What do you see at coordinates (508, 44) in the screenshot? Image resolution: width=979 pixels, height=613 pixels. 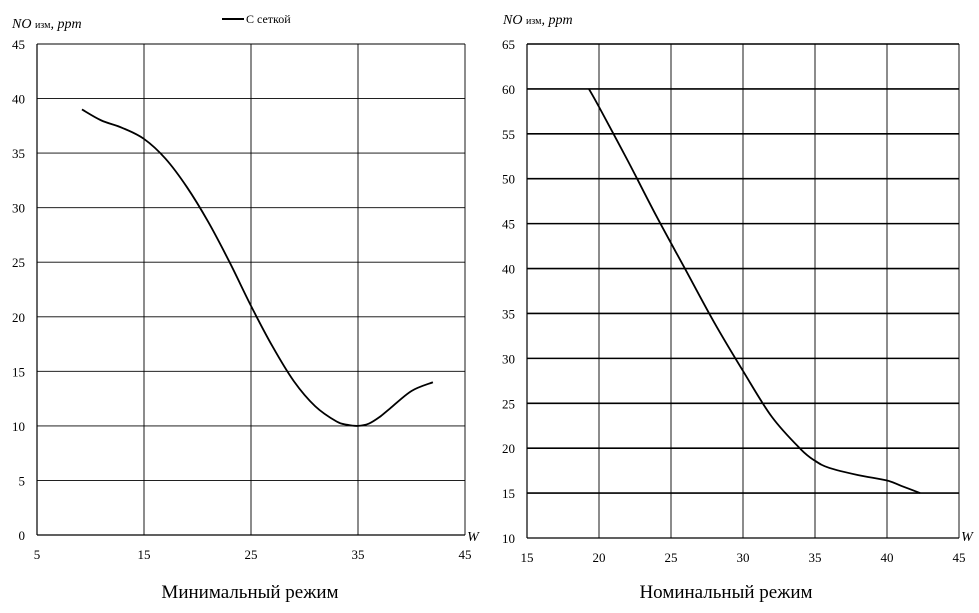 I see `y-tick-label: 65` at bounding box center [508, 44].